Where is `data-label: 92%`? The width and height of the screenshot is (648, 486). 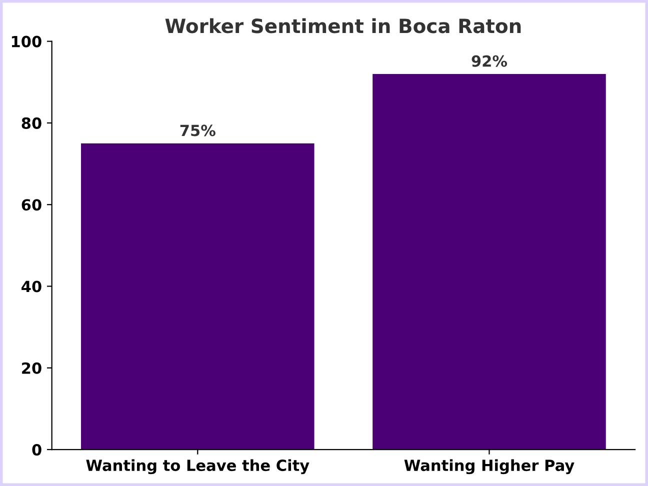 data-label: 92% is located at coordinates (490, 61).